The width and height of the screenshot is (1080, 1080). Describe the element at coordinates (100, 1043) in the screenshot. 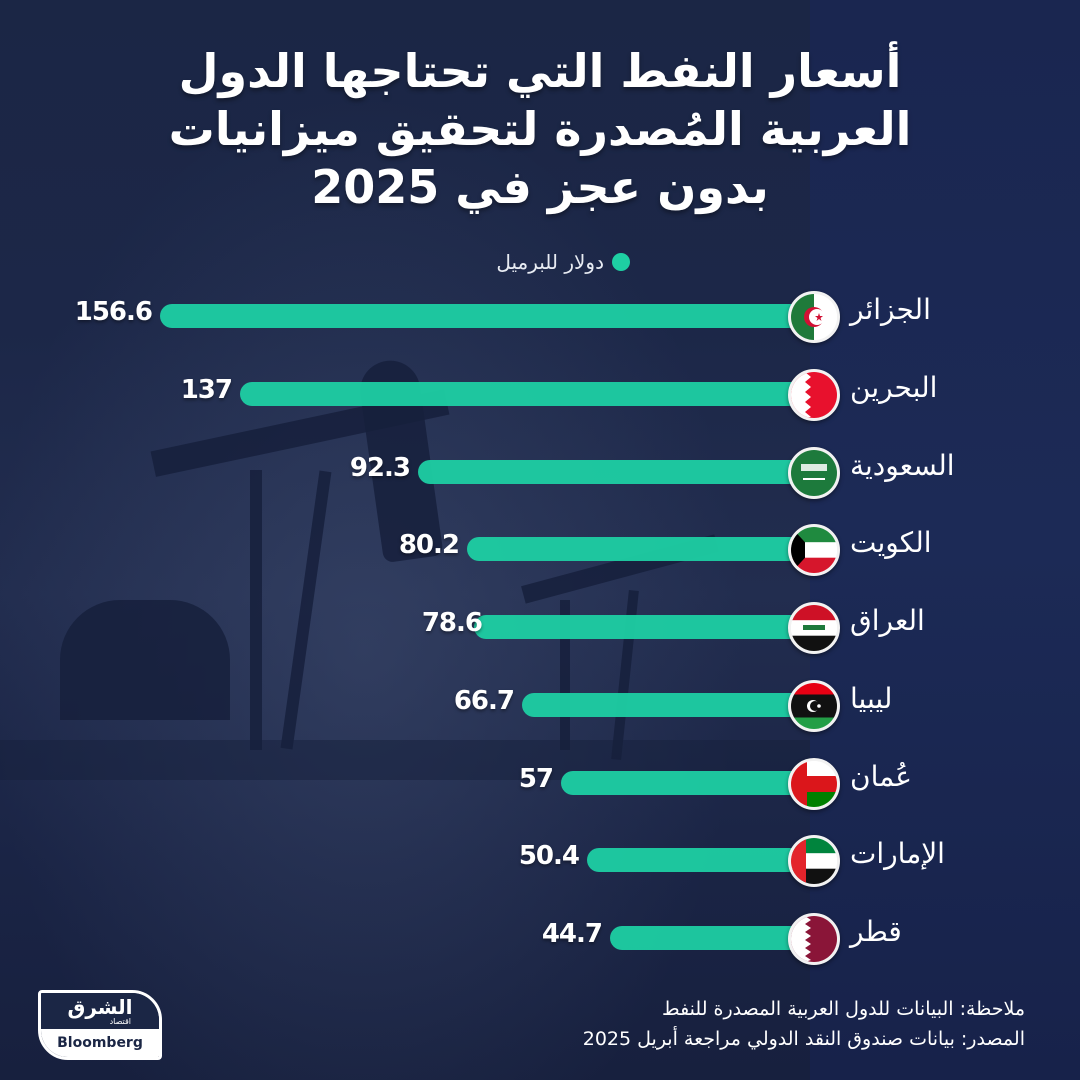

I see `logo-bloomberg: Bloomberg` at that location.